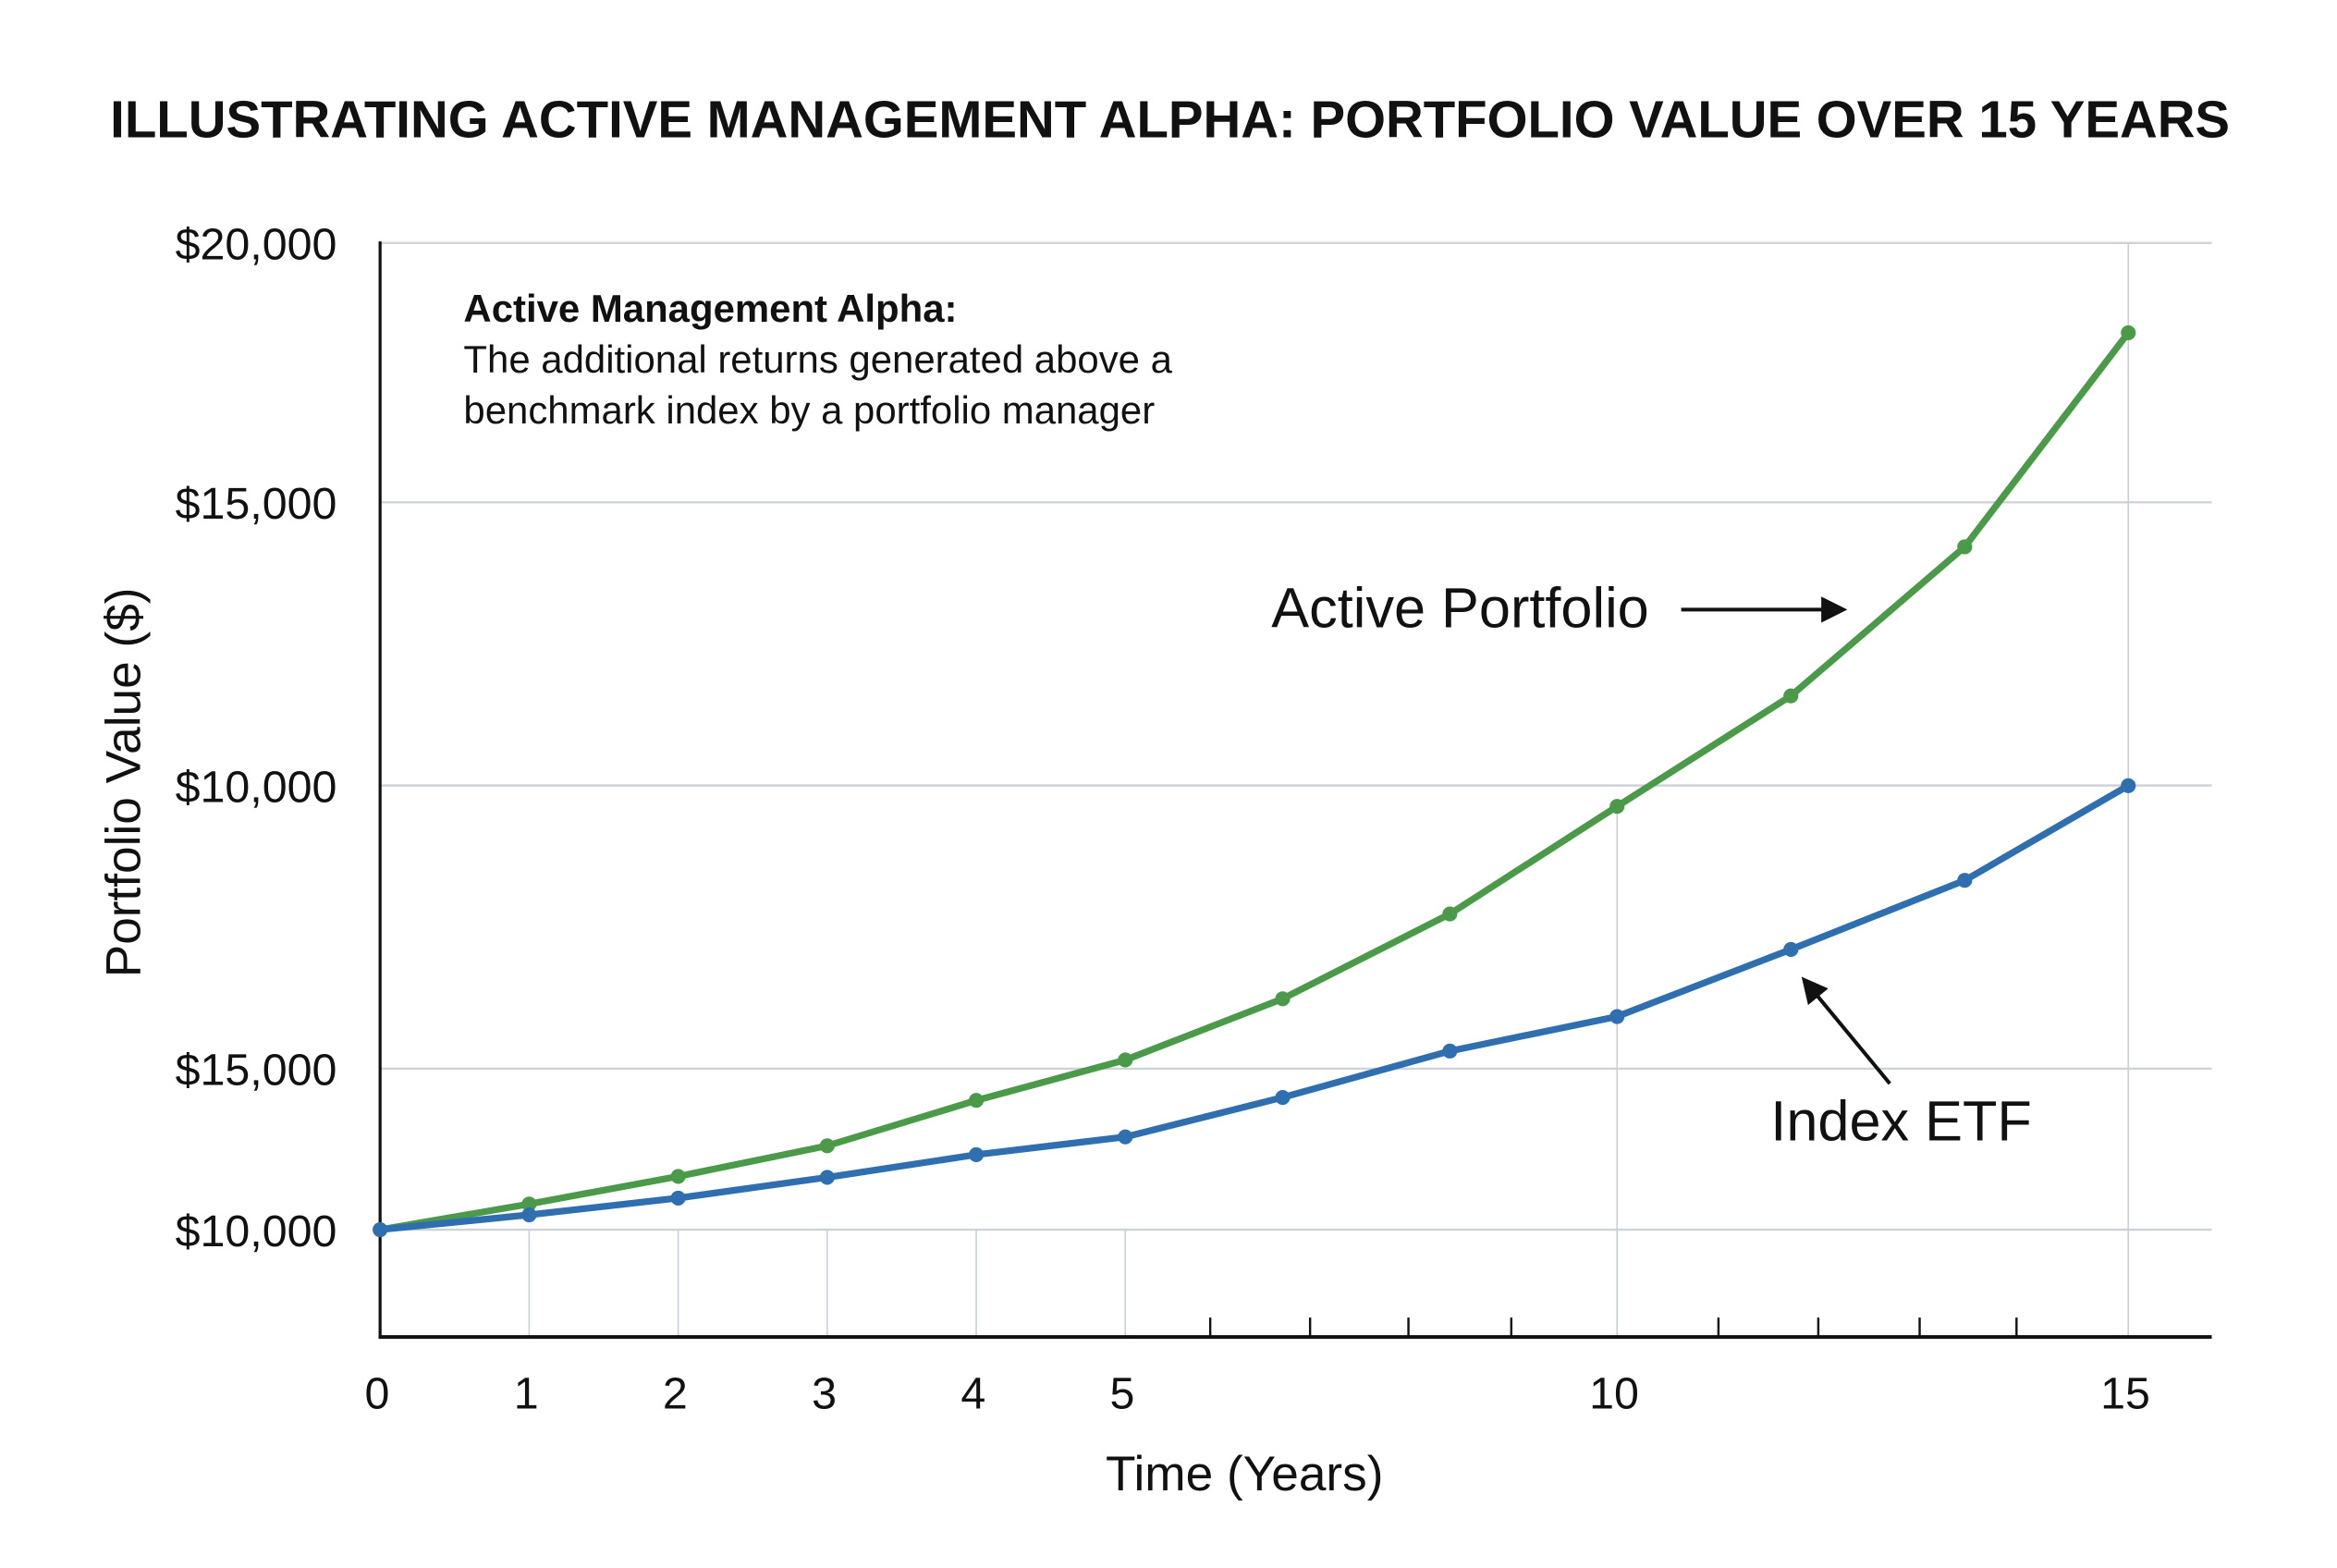 The width and height of the screenshot is (2337, 1568). I want to click on y-axis-label: Portfolio Value ($), so click(124, 783).